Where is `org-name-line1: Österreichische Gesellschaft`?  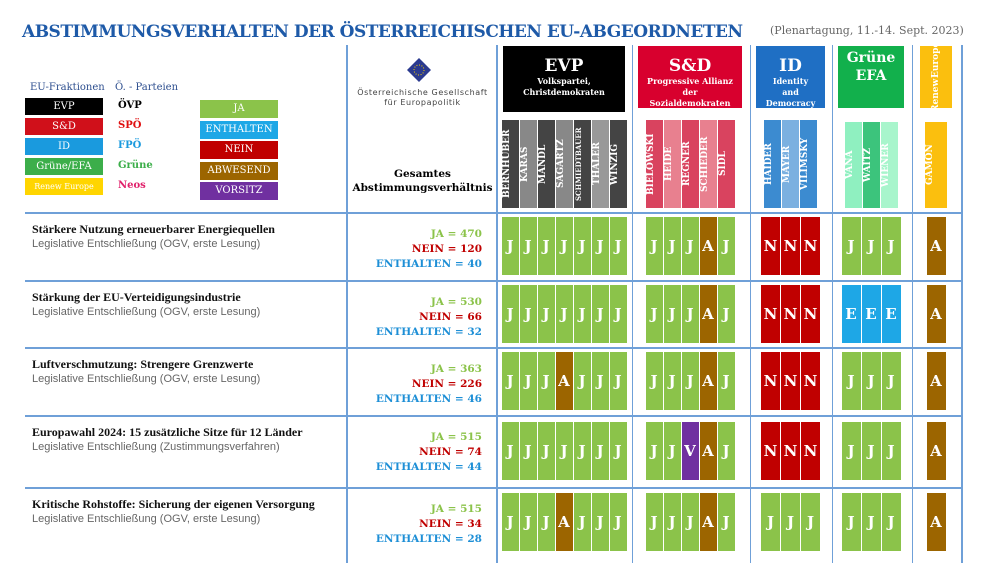
org-name-line1: Österreichische Gesellschaft is located at coordinates (422, 92).